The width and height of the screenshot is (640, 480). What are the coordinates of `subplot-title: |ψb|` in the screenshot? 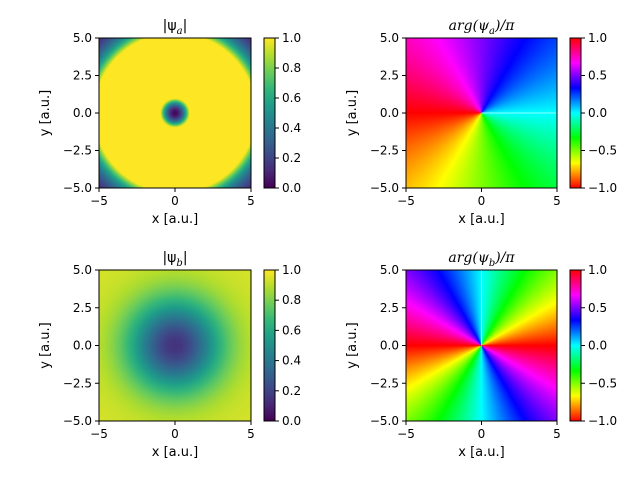 It's located at (174, 259).